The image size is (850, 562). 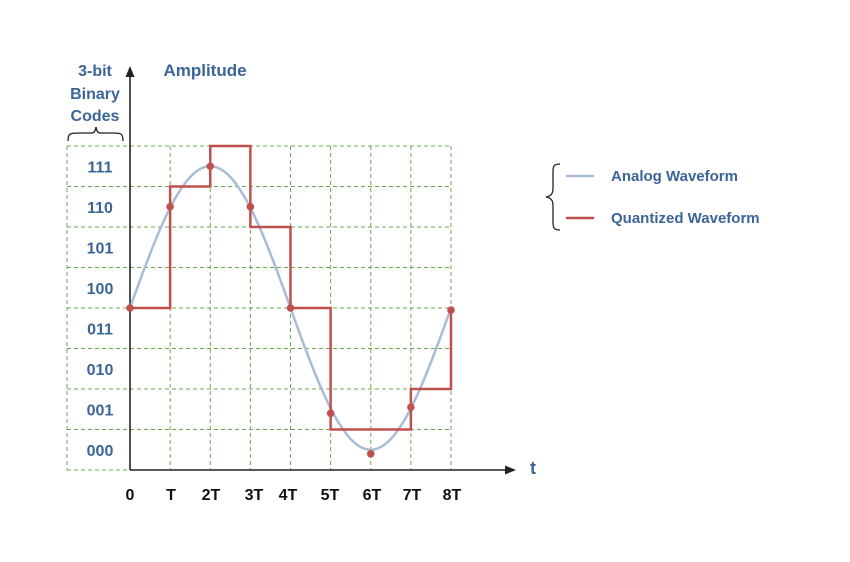 I want to click on binary-code-labels: 000 001 010 011 100 101 110 111, so click(x=100, y=309).